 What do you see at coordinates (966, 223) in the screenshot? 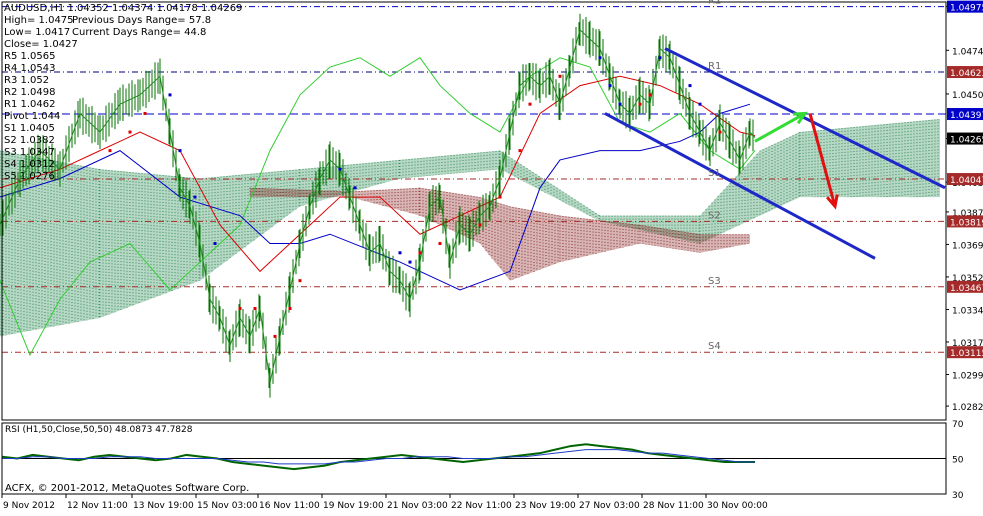
I see `price-marker-label: 1.03819` at bounding box center [966, 223].